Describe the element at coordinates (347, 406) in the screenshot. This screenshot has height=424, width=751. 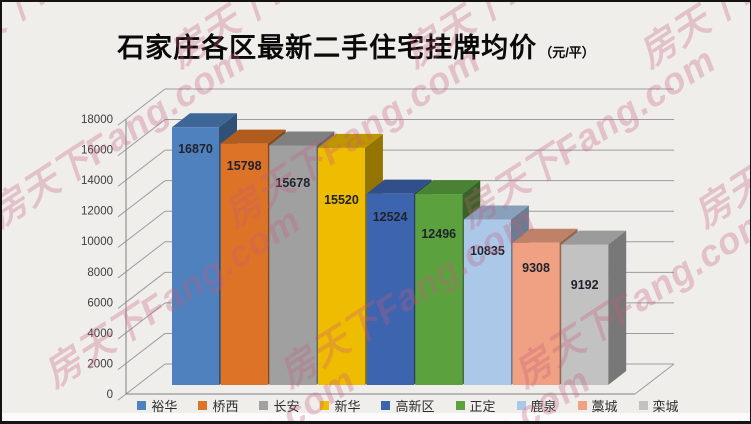
I see `legend-label: 新华` at that location.